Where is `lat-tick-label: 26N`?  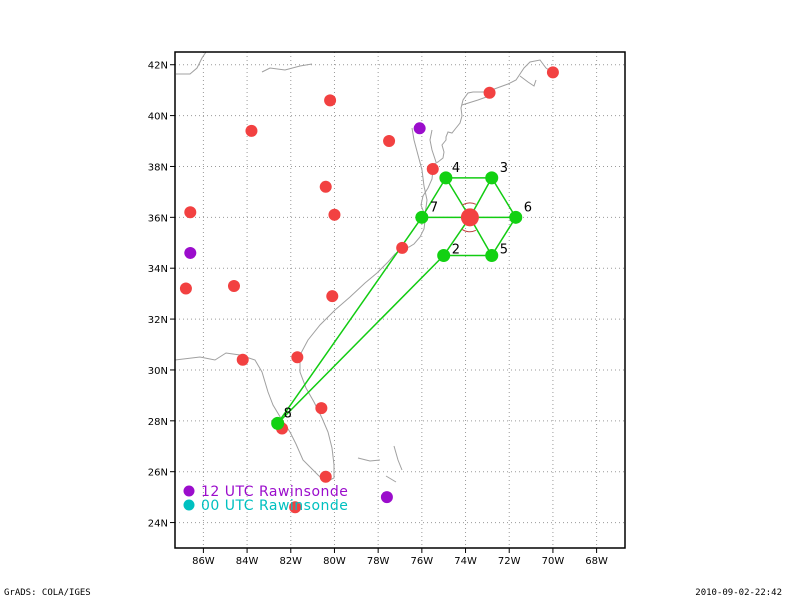
lat-tick-label: 26N is located at coordinates (158, 473).